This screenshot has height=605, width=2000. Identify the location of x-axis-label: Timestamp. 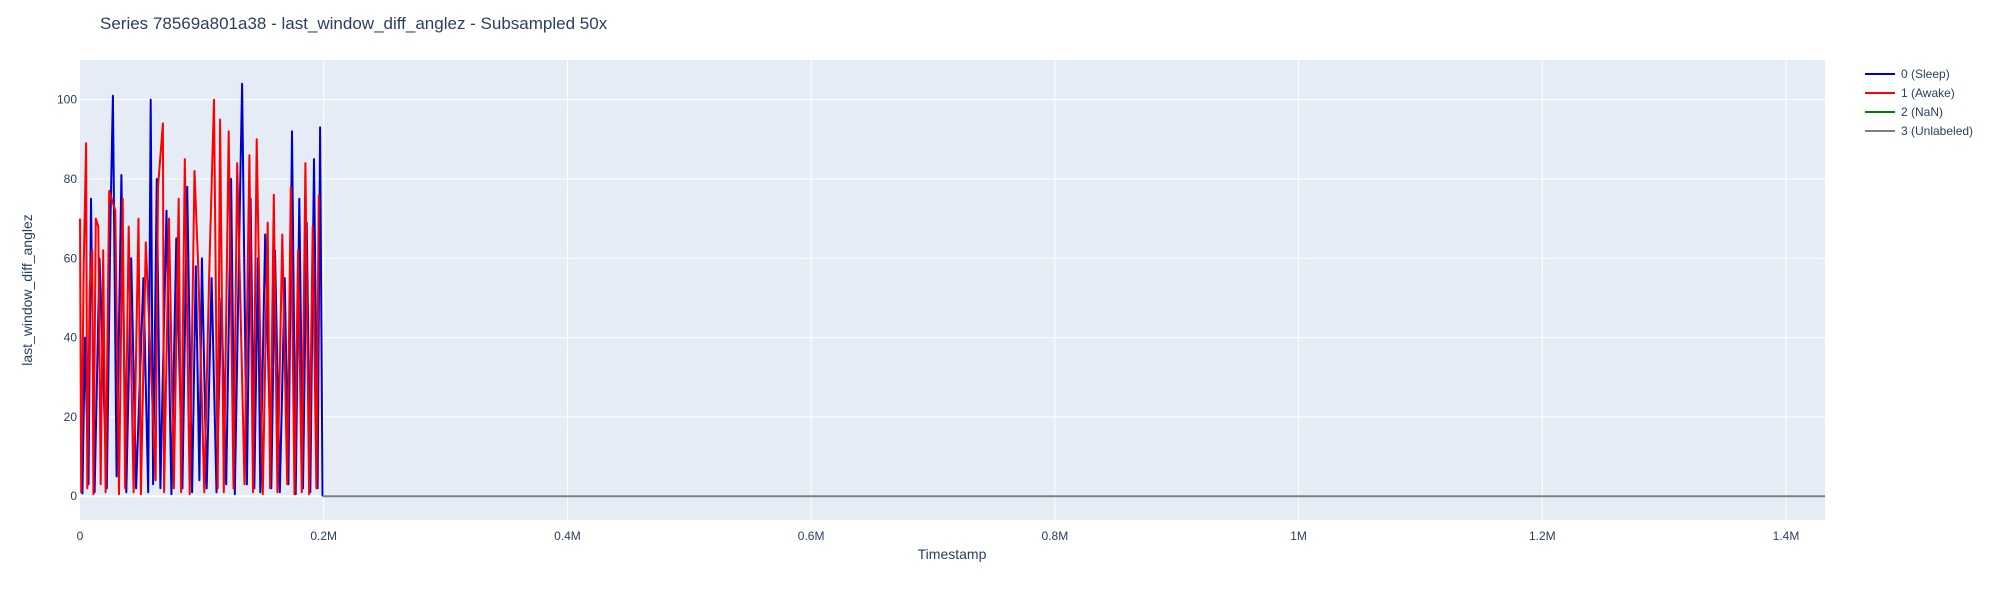
(952, 554).